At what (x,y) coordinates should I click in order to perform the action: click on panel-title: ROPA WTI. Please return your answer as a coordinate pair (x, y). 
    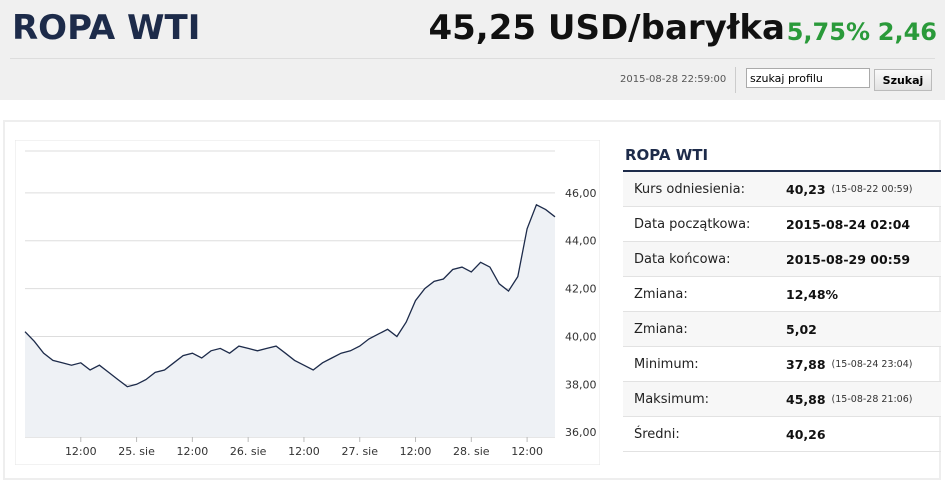
    Looking at the image, I should click on (782, 156).